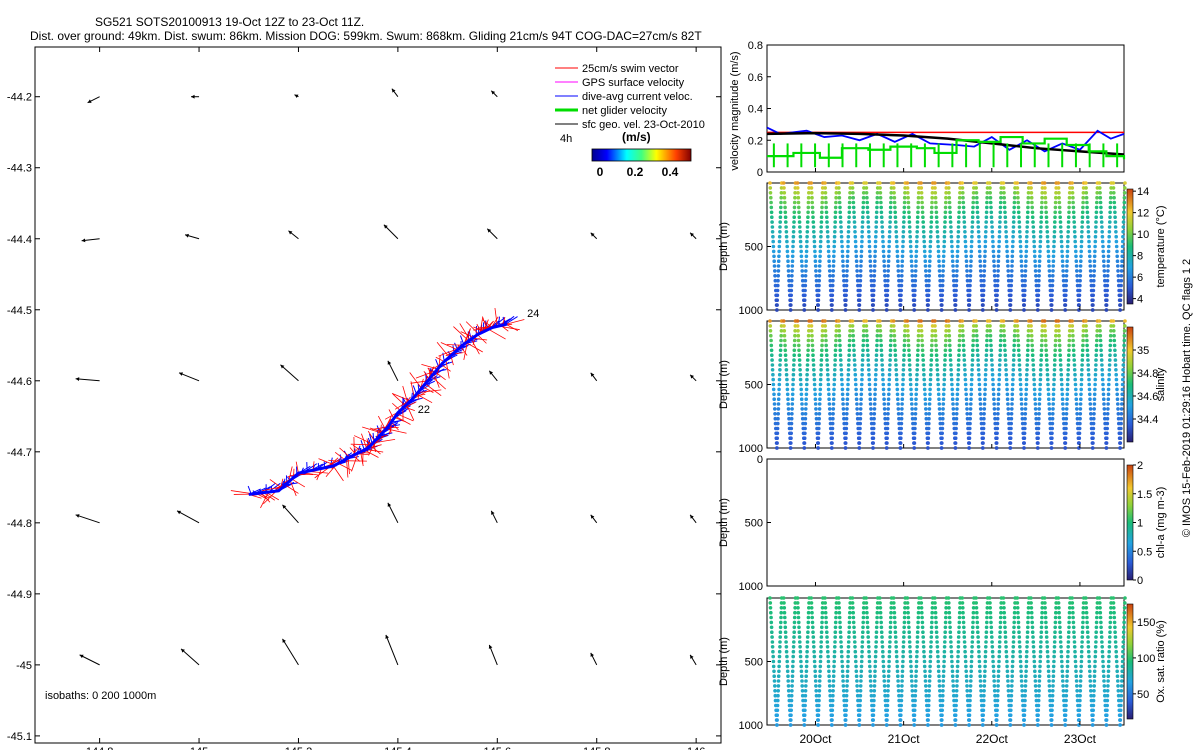  I want to click on velocity-ylabel: velocity magnitude (m/s), so click(735, 110).